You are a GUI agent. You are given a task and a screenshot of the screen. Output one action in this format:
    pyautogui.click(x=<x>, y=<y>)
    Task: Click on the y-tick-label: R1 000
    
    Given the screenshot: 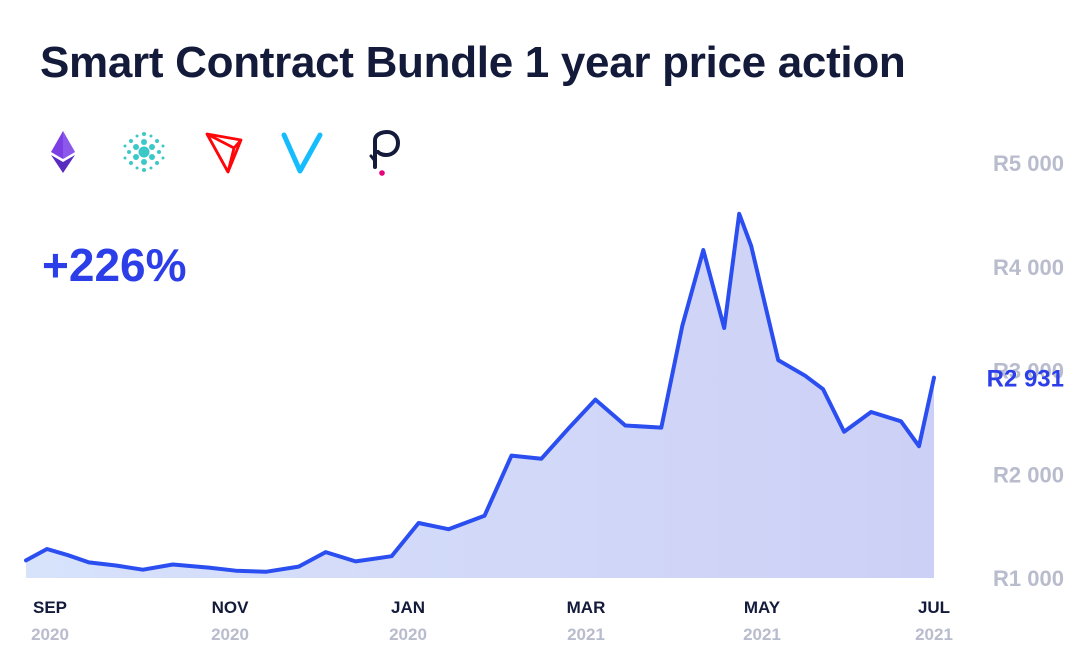 What is the action you would take?
    pyautogui.click(x=1028, y=578)
    